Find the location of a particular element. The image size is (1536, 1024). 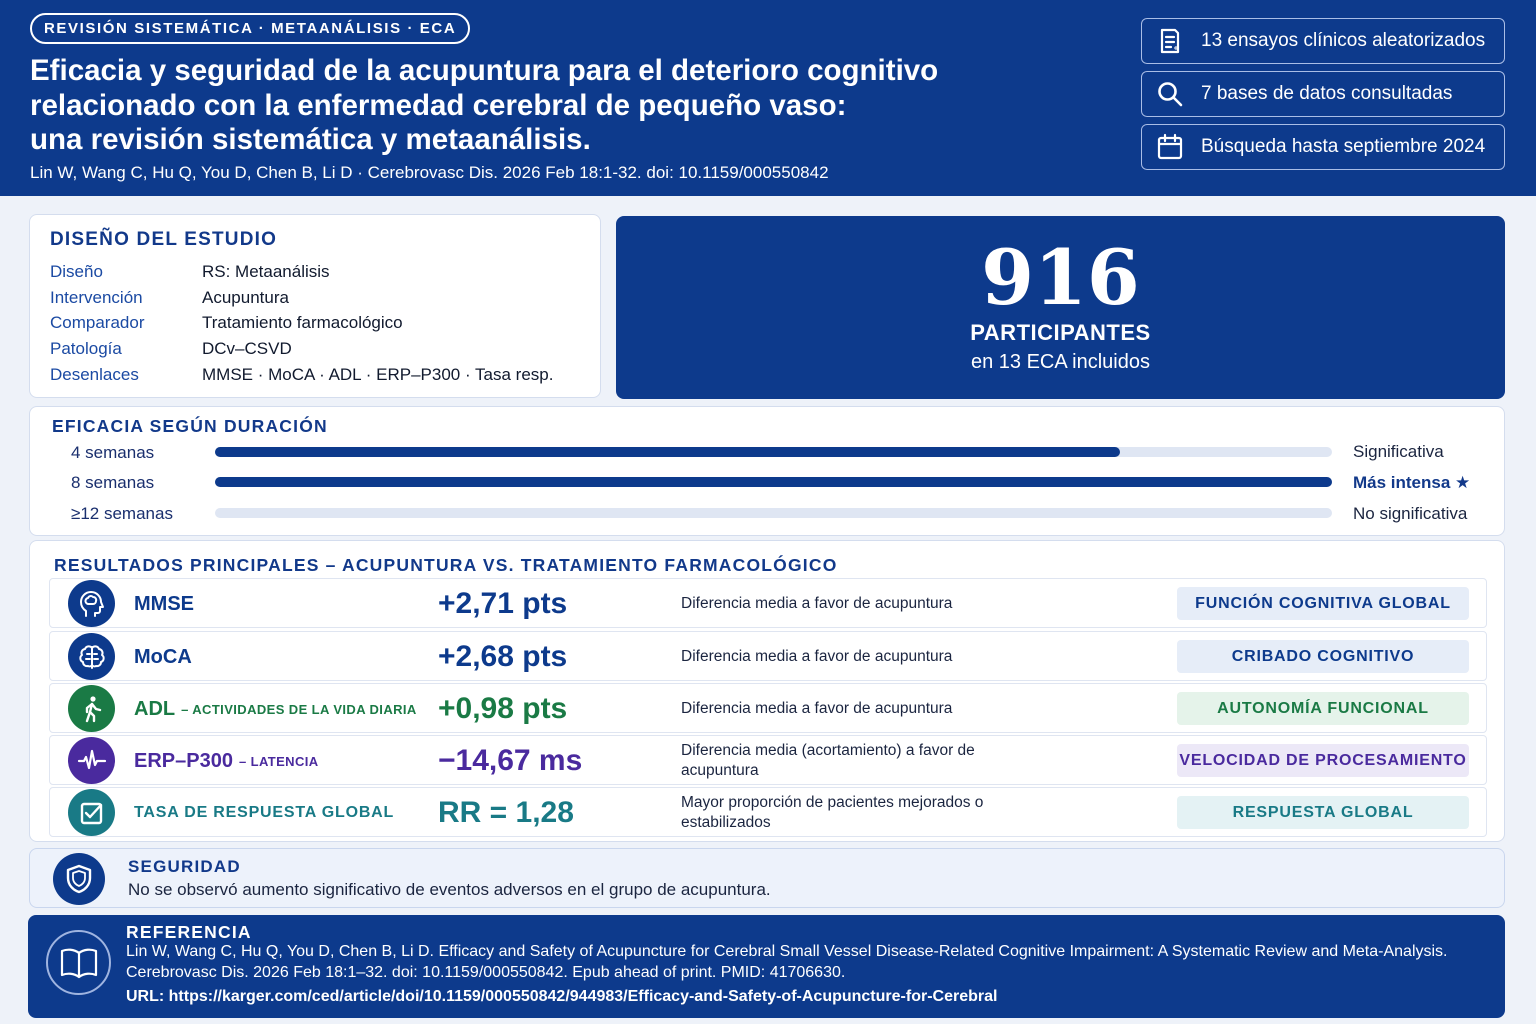

design-key: Patología is located at coordinates (86, 348).